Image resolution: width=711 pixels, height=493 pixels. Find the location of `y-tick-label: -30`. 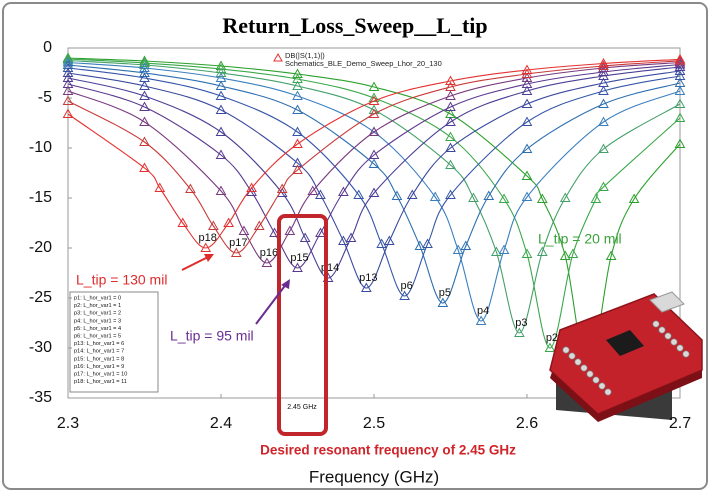

y-tick-label: -30 is located at coordinates (40, 347).